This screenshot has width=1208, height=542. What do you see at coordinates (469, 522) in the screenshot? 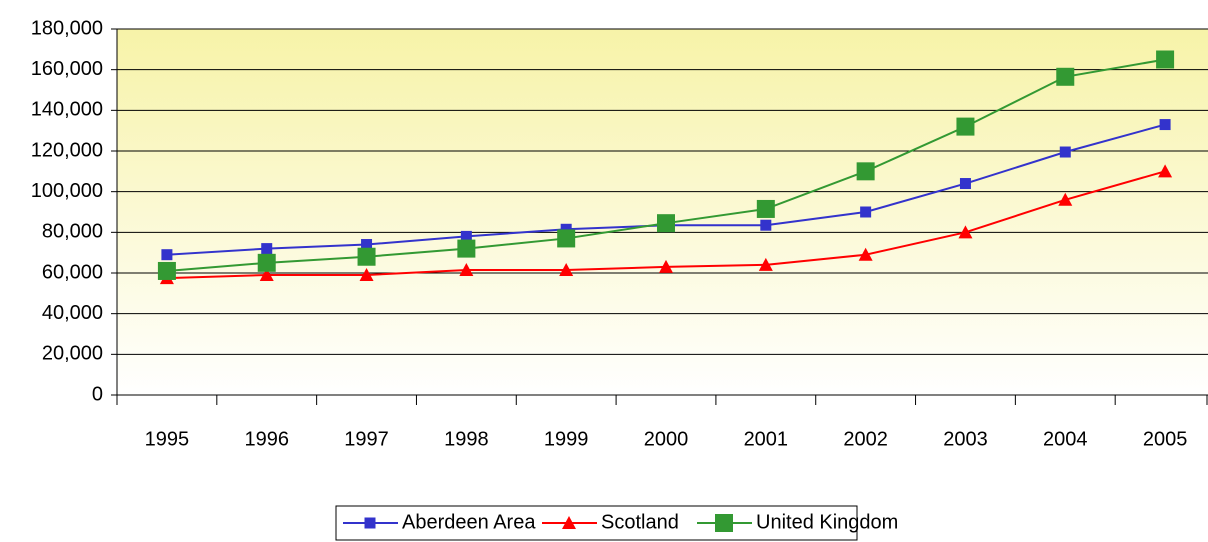
I see `legend-label: Aberdeen Area` at bounding box center [469, 522].